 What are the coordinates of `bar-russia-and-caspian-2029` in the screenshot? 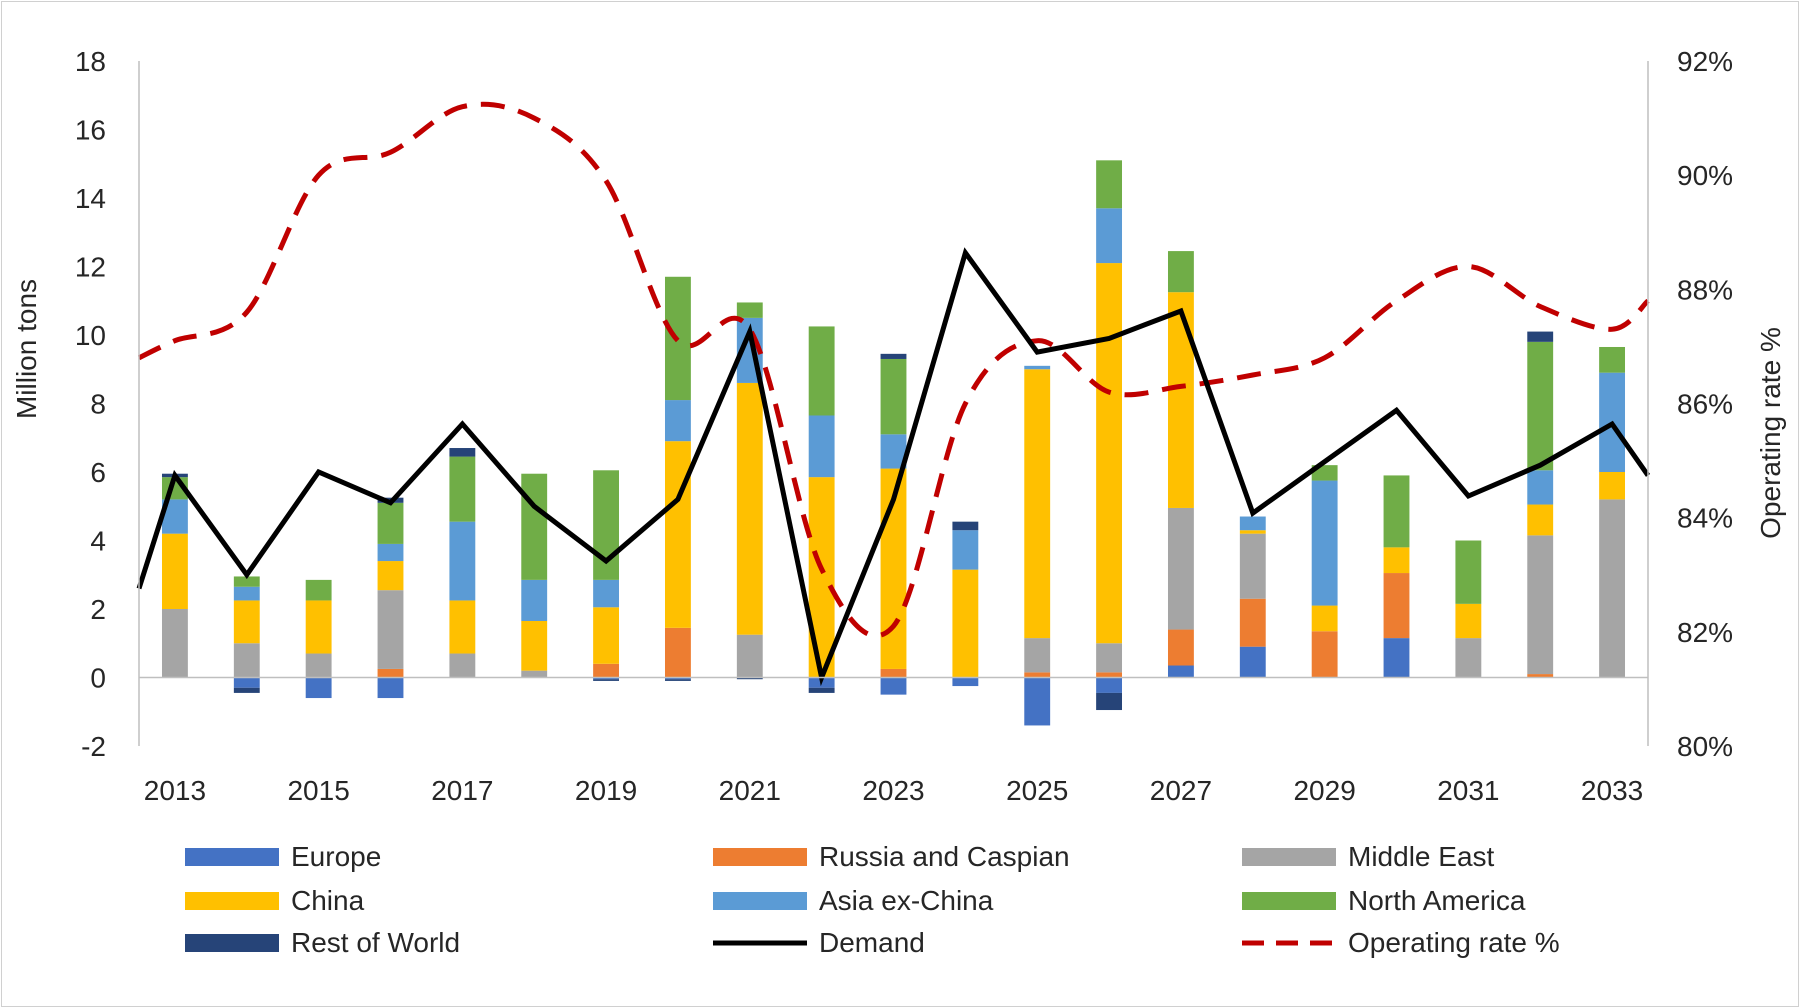 It's located at (1324, 654).